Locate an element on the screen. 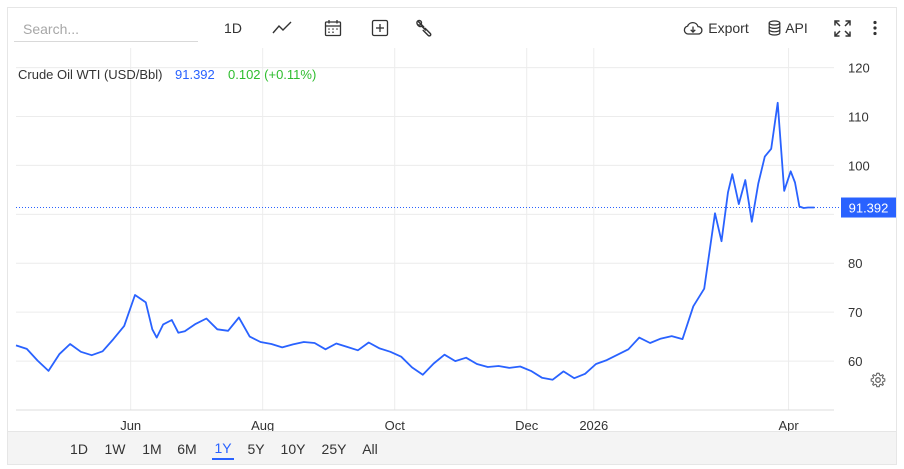  fullscreen-button is located at coordinates (842, 28).